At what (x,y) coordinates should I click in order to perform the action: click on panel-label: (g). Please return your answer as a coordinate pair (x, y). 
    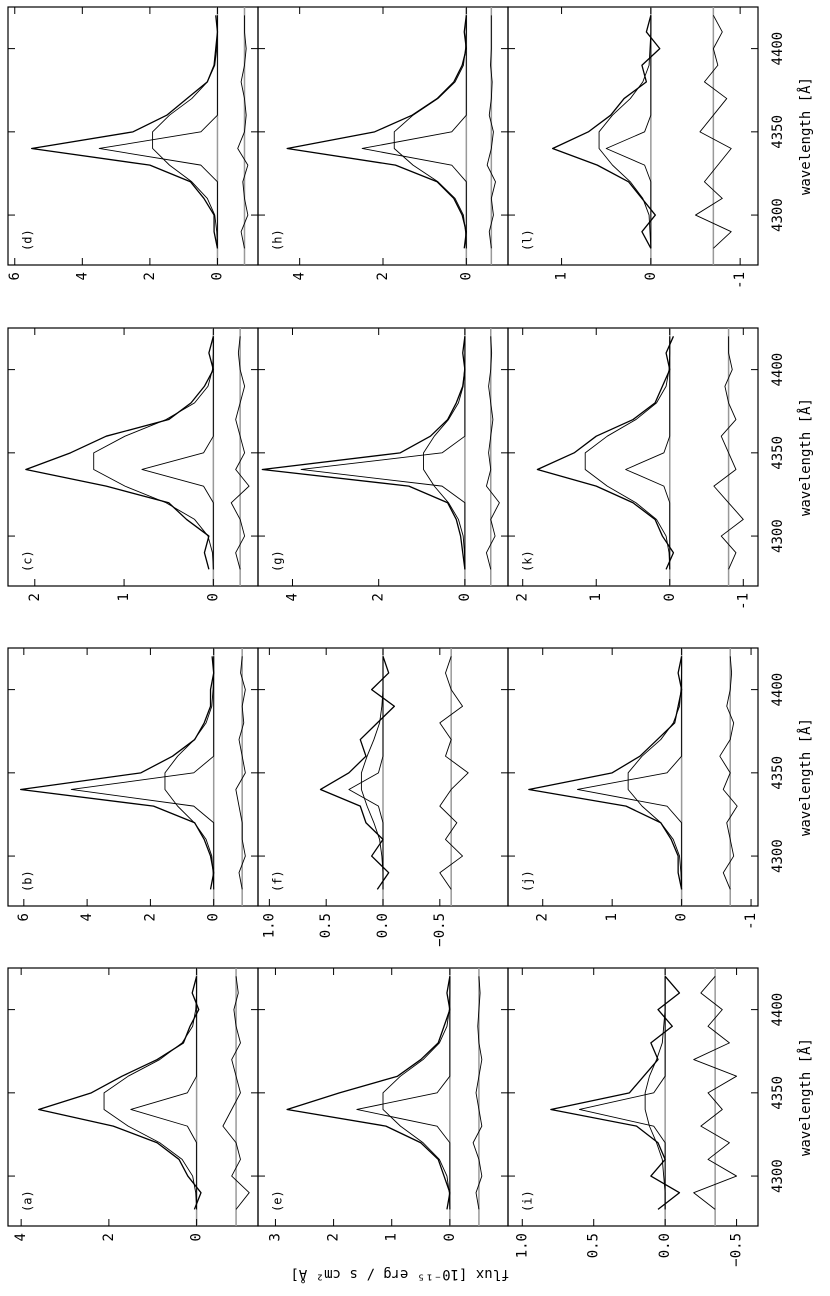
    Looking at the image, I should click on (278, 561).